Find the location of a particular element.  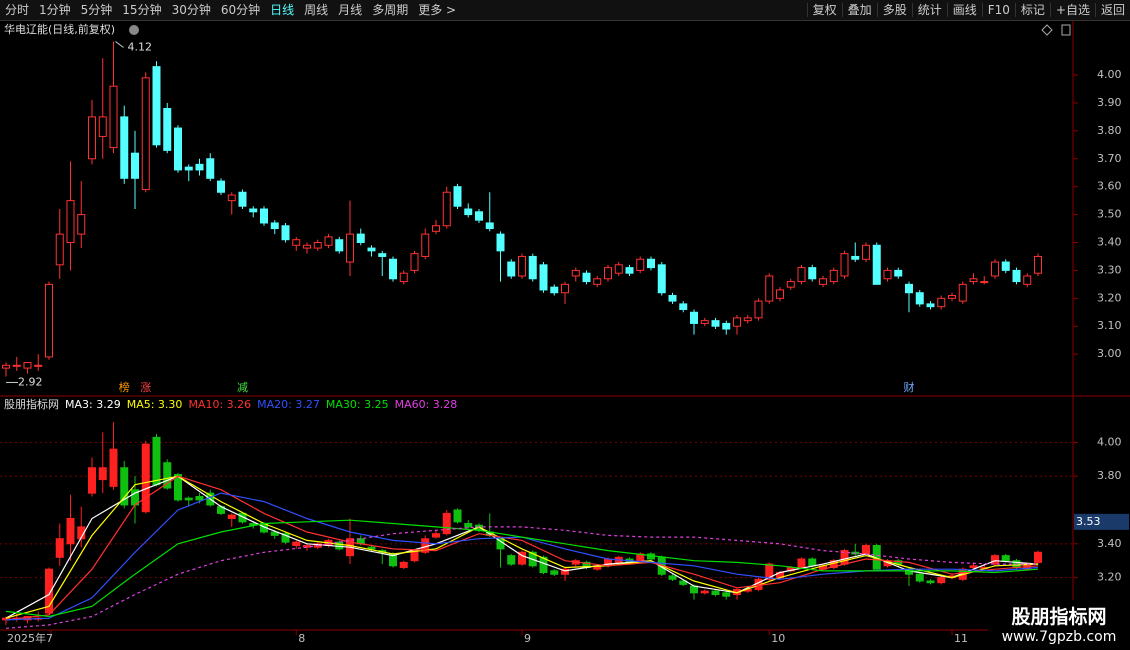

period-tab: 日线 is located at coordinates (282, 10).